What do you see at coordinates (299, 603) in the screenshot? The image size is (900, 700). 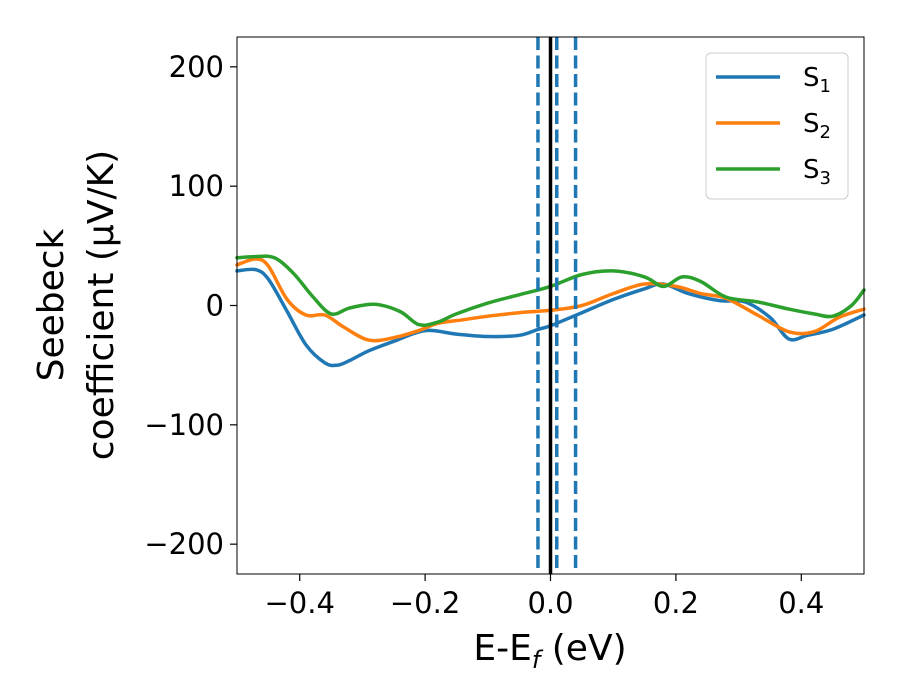 I see `x-tick-label: −0.4` at bounding box center [299, 603].